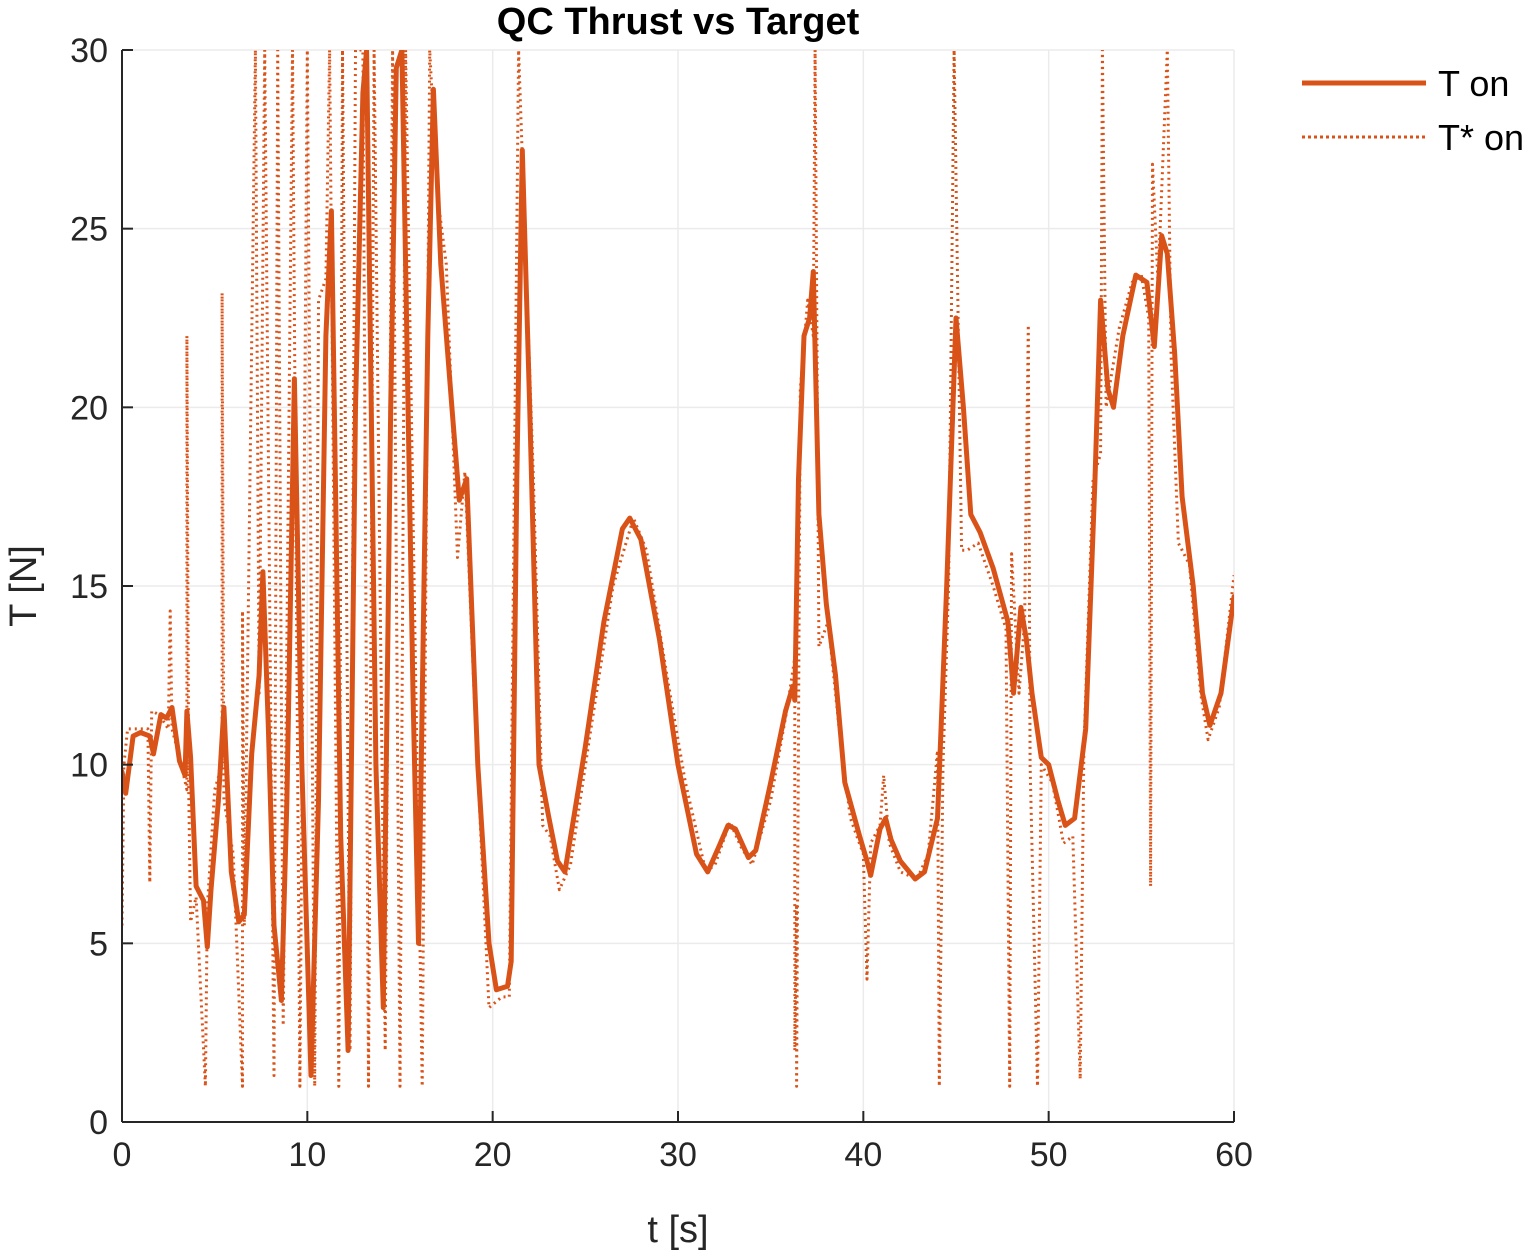 The width and height of the screenshot is (1536, 1253). What do you see at coordinates (678, 1155) in the screenshot?
I see `x-tick-label-3: 30` at bounding box center [678, 1155].